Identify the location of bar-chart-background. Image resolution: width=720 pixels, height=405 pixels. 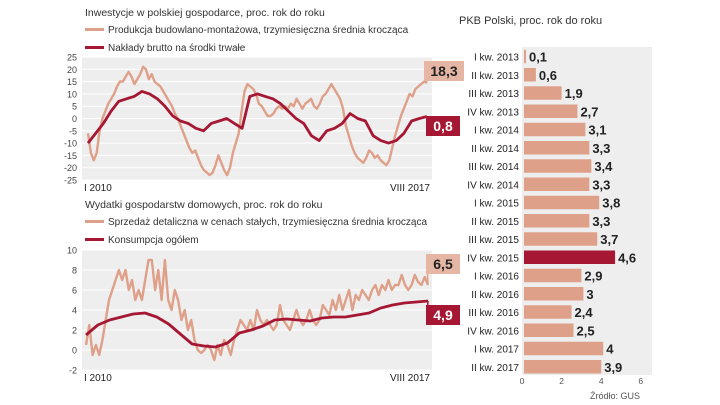
(587, 211).